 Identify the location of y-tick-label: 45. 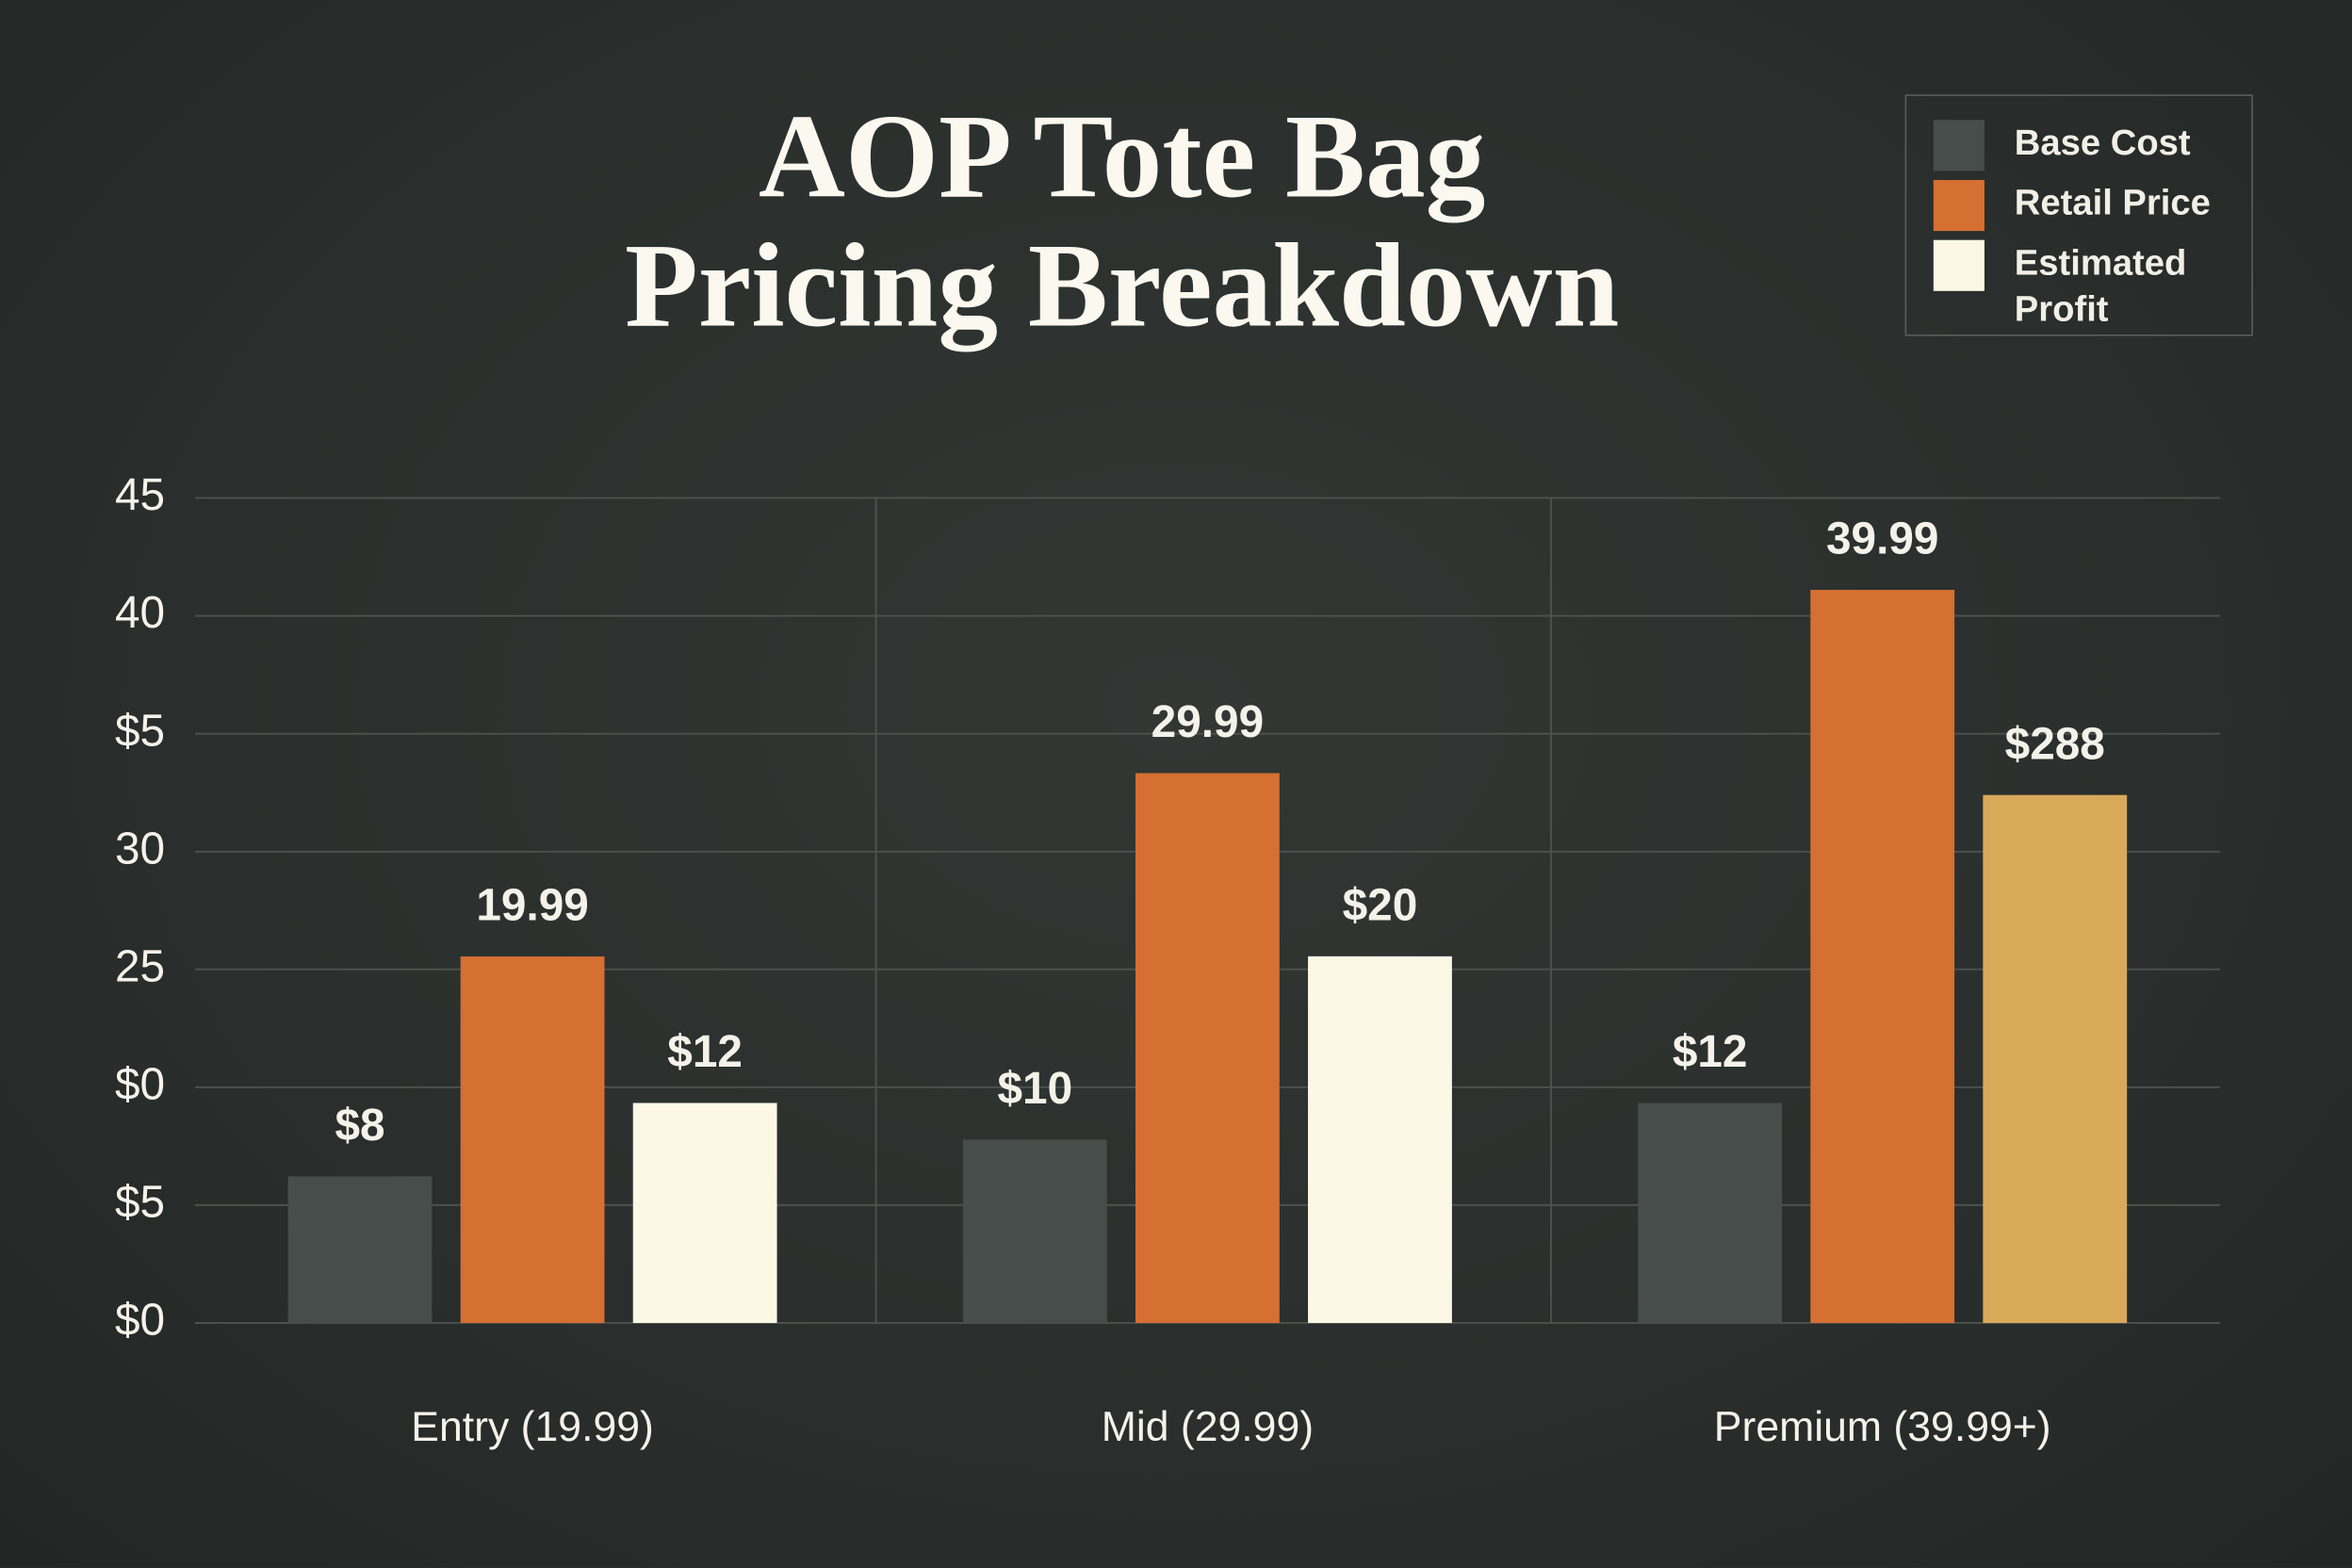
(140, 495).